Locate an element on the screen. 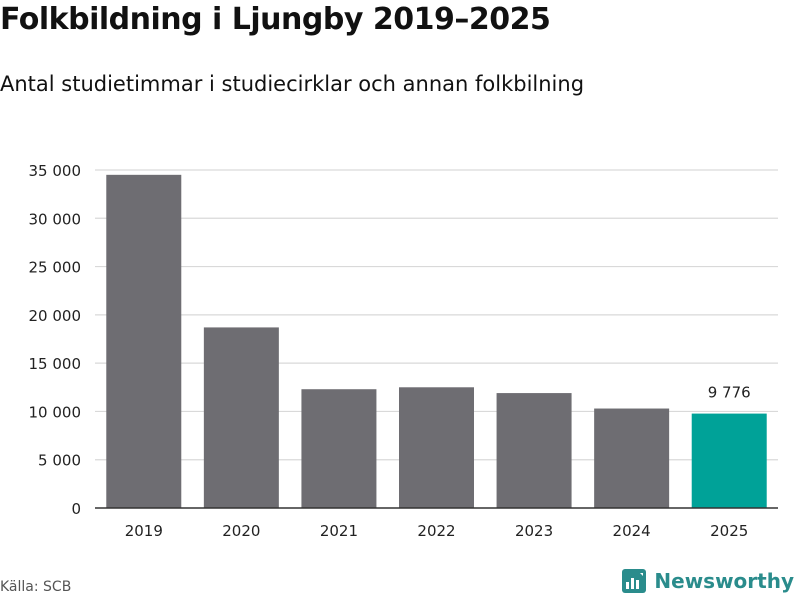  bar-2021 is located at coordinates (339, 448).